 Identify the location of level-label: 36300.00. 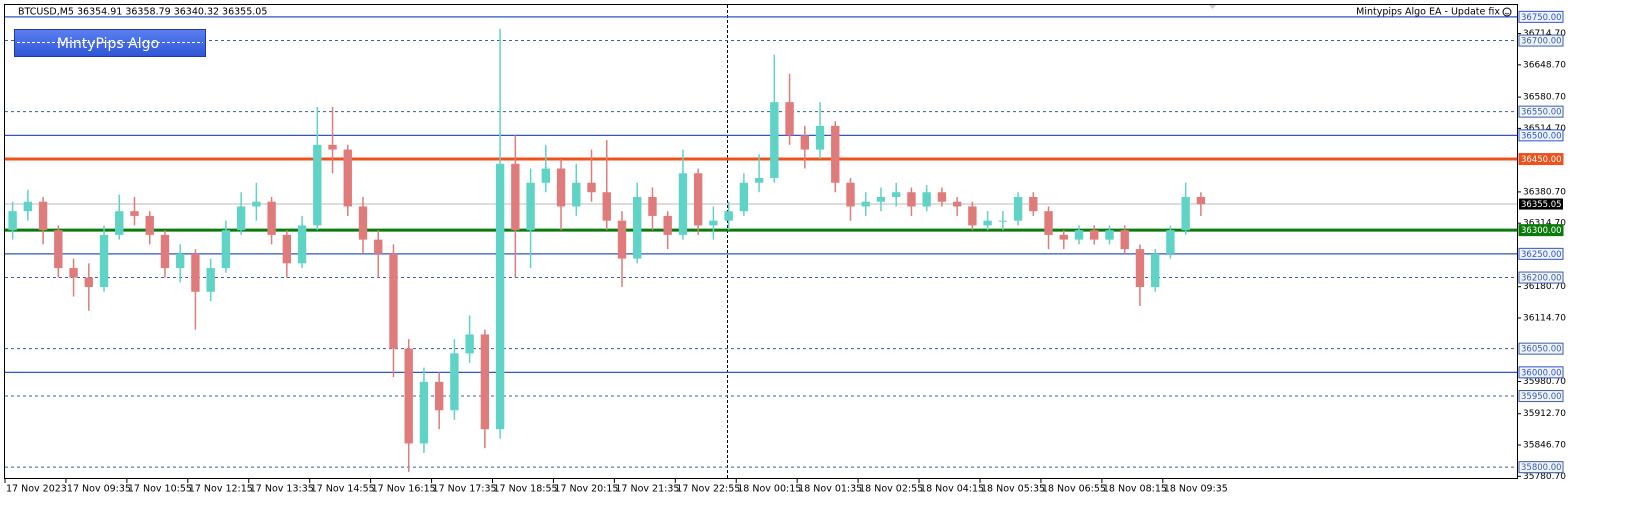
(1541, 231).